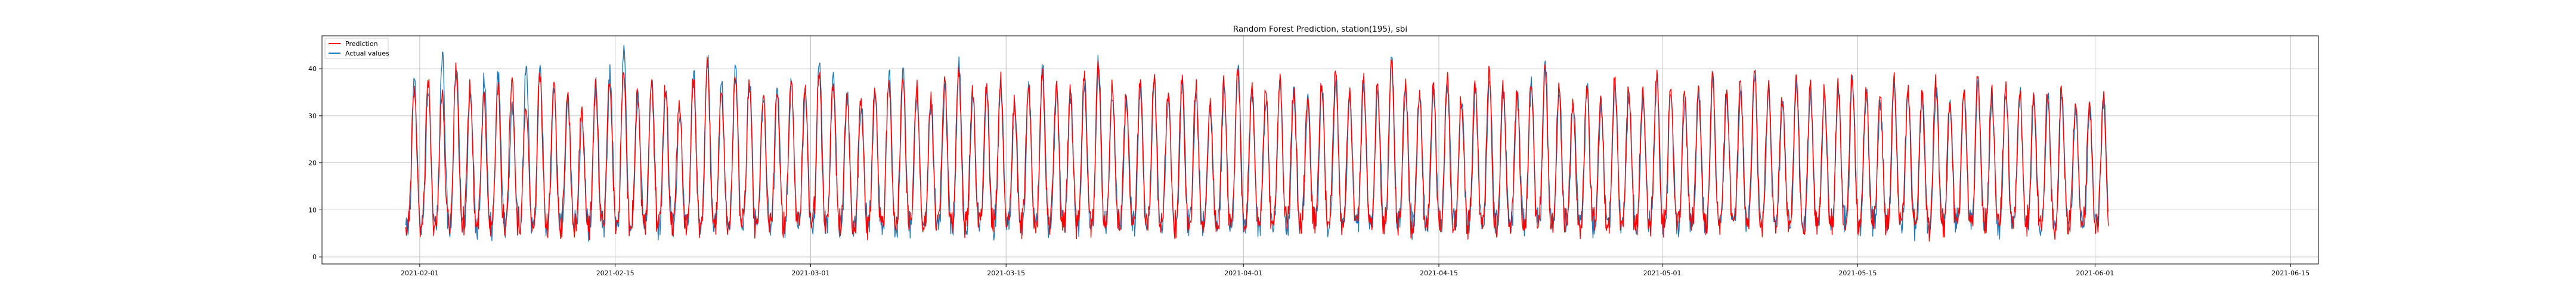 The width and height of the screenshot is (2576, 301). I want to click on y-tick-label: 0, so click(315, 257).